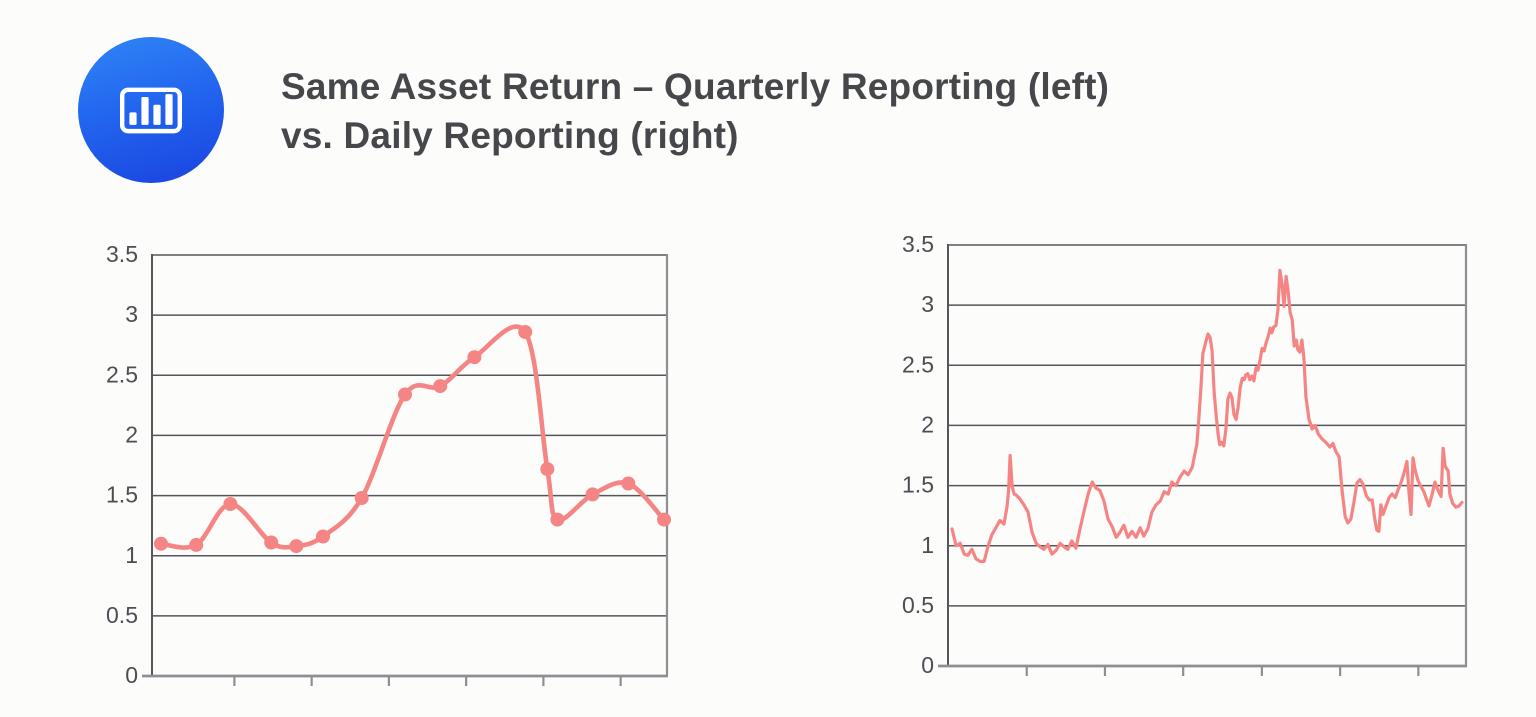 This screenshot has height=717, width=1536. Describe the element at coordinates (1207, 415) in the screenshot. I see `daily-reporting-line` at that location.